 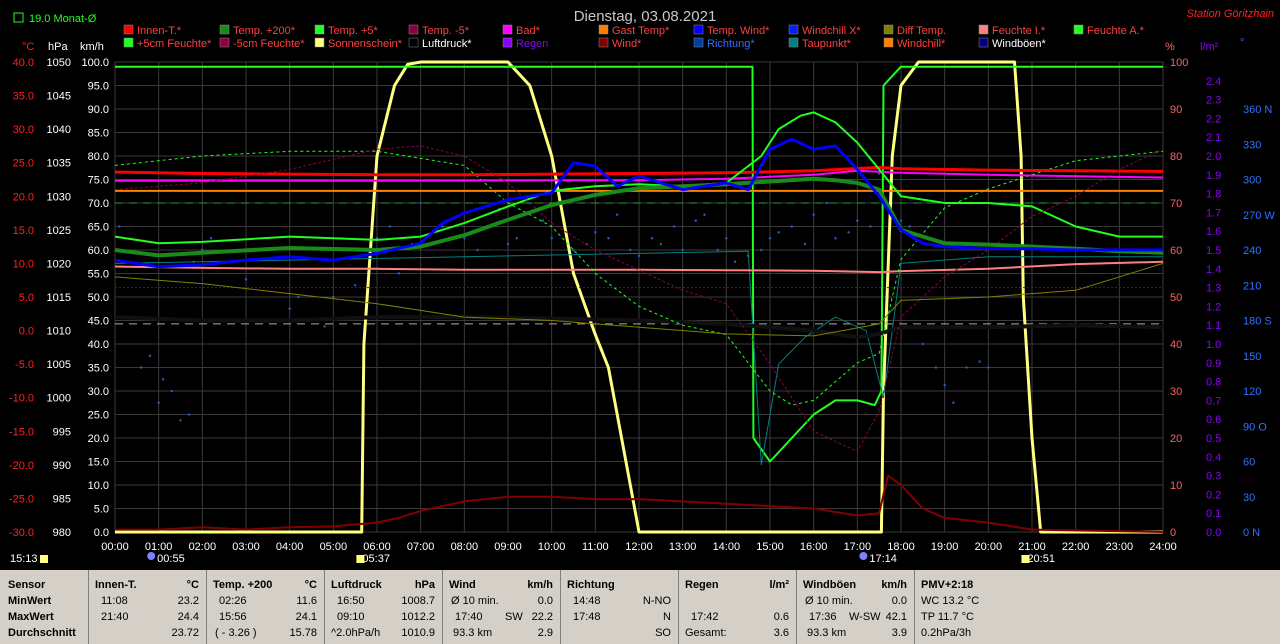 What do you see at coordinates (1179, 63) in the screenshot?
I see `humidity-tick: 100` at bounding box center [1179, 63].